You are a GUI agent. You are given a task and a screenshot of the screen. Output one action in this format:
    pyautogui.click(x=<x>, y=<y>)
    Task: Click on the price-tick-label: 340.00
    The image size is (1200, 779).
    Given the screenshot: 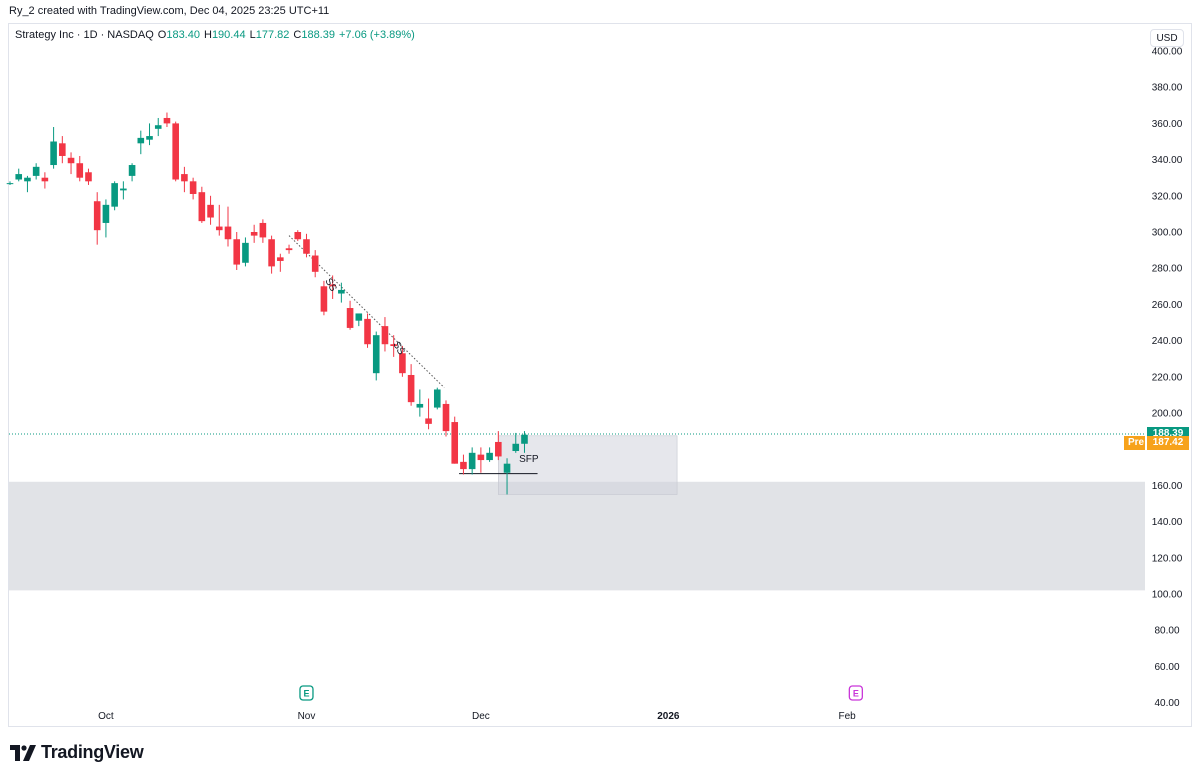 What is the action you would take?
    pyautogui.click(x=1167, y=160)
    